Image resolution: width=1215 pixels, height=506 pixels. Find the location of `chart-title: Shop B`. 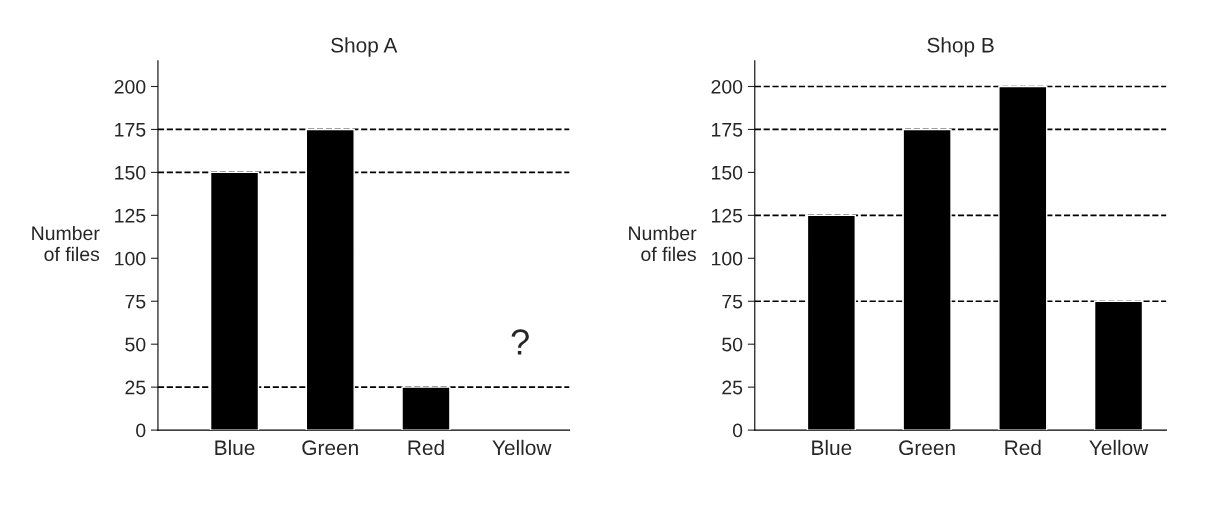

chart-title: Shop B is located at coordinates (960, 47).